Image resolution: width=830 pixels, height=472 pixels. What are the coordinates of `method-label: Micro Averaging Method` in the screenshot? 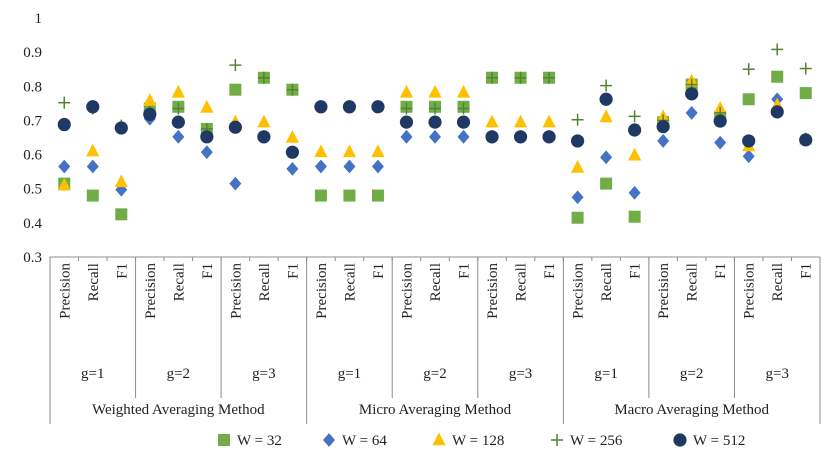 It's located at (435, 410).